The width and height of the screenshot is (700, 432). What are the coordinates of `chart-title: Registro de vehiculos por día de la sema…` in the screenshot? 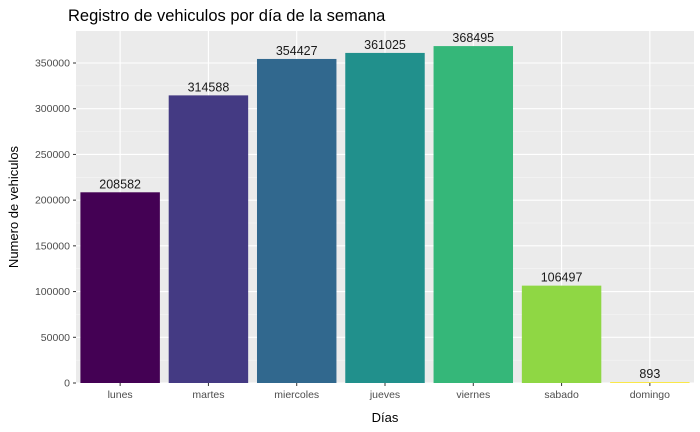 It's located at (227, 16).